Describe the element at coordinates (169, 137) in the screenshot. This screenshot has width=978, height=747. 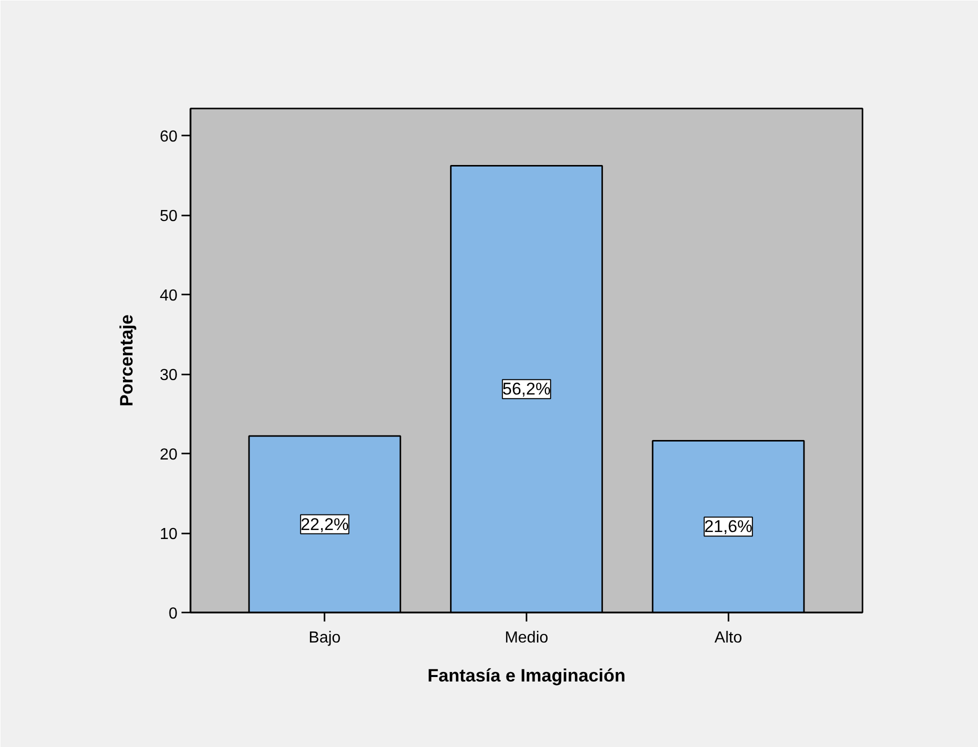
I see `y-tick-label: 60` at that location.